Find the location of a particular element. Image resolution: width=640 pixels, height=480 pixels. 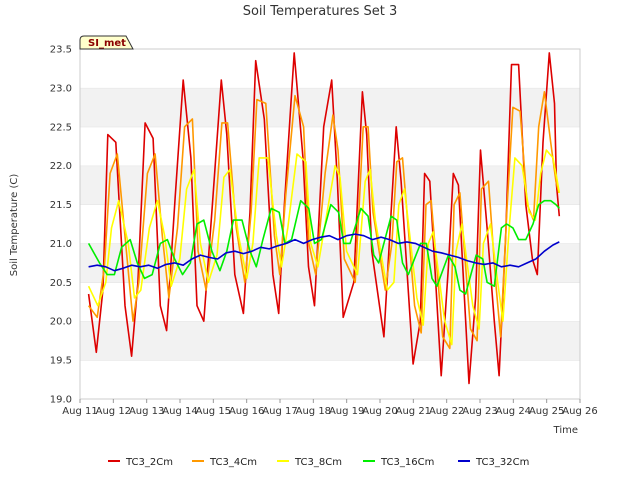

series-line-tc3-32cm is located at coordinates (324, 252).